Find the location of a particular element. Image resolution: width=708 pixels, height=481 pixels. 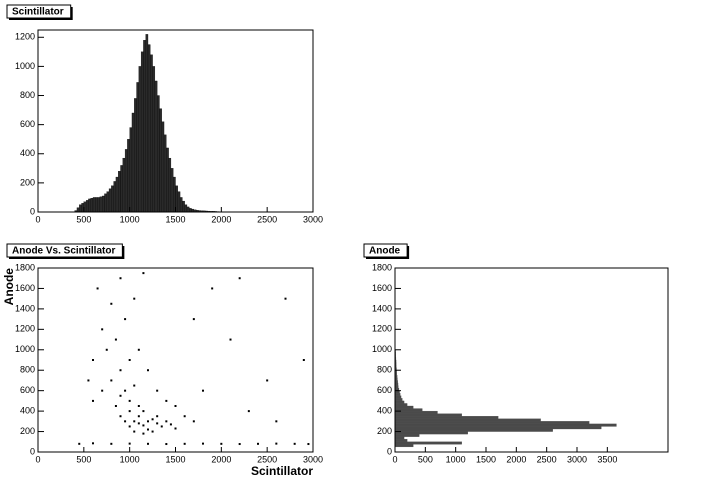

y-axis-label: Anode is located at coordinates (9, 287).